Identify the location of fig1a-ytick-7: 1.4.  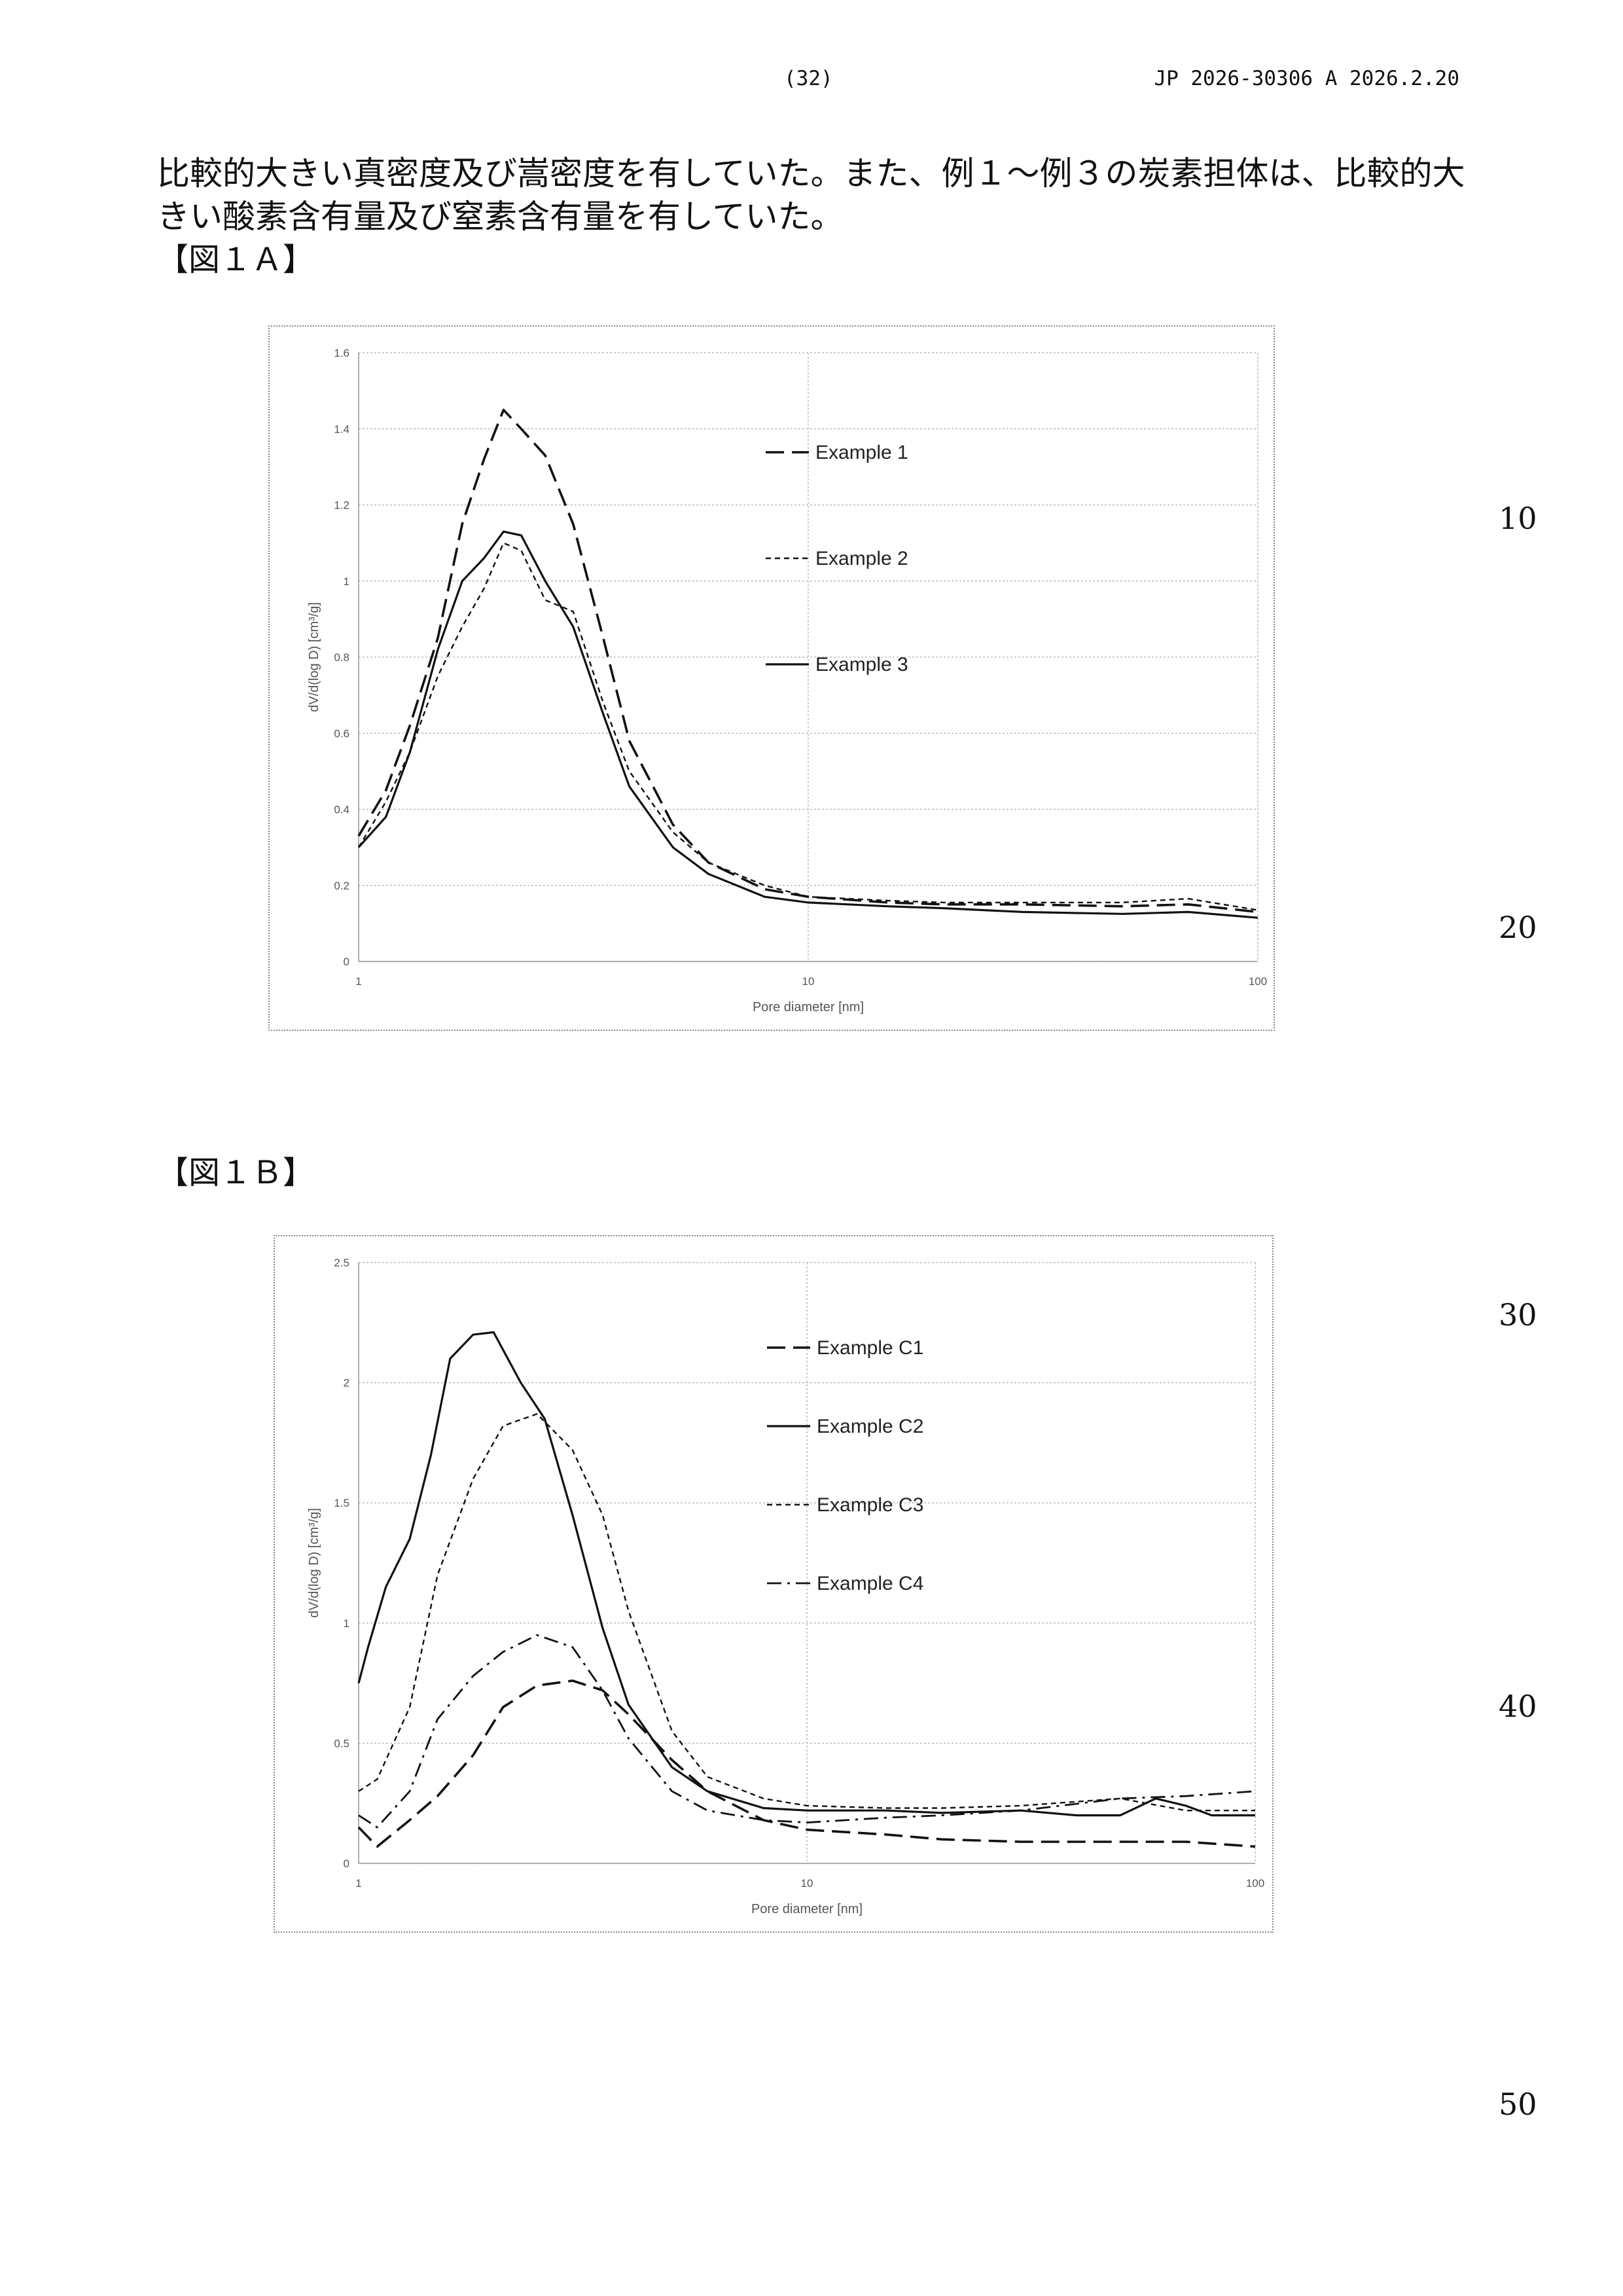
(341, 429).